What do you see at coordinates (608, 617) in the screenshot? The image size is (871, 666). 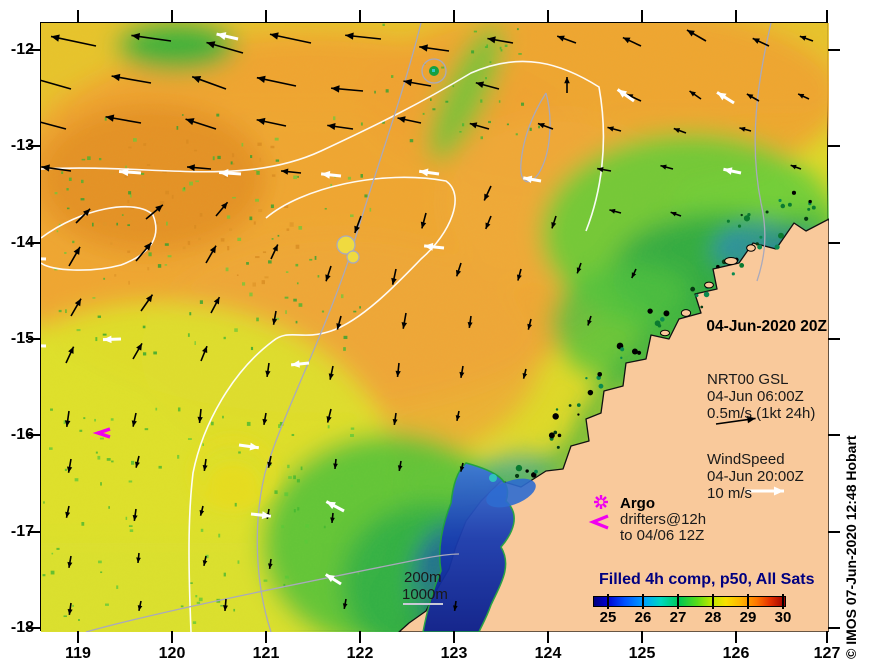 I see `colorbar-tick-label: 25` at bounding box center [608, 617].